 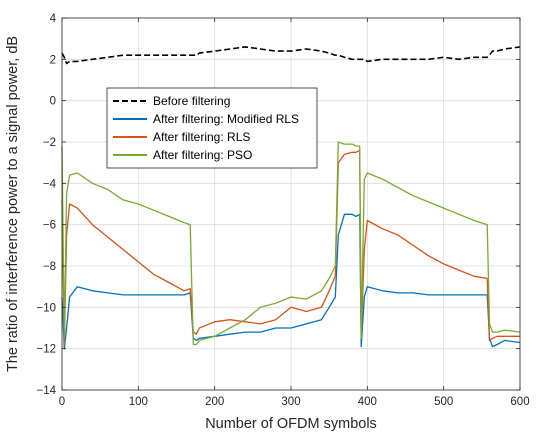 What do you see at coordinates (290, 402) in the screenshot?
I see `x-tick-label: 300` at bounding box center [290, 402].